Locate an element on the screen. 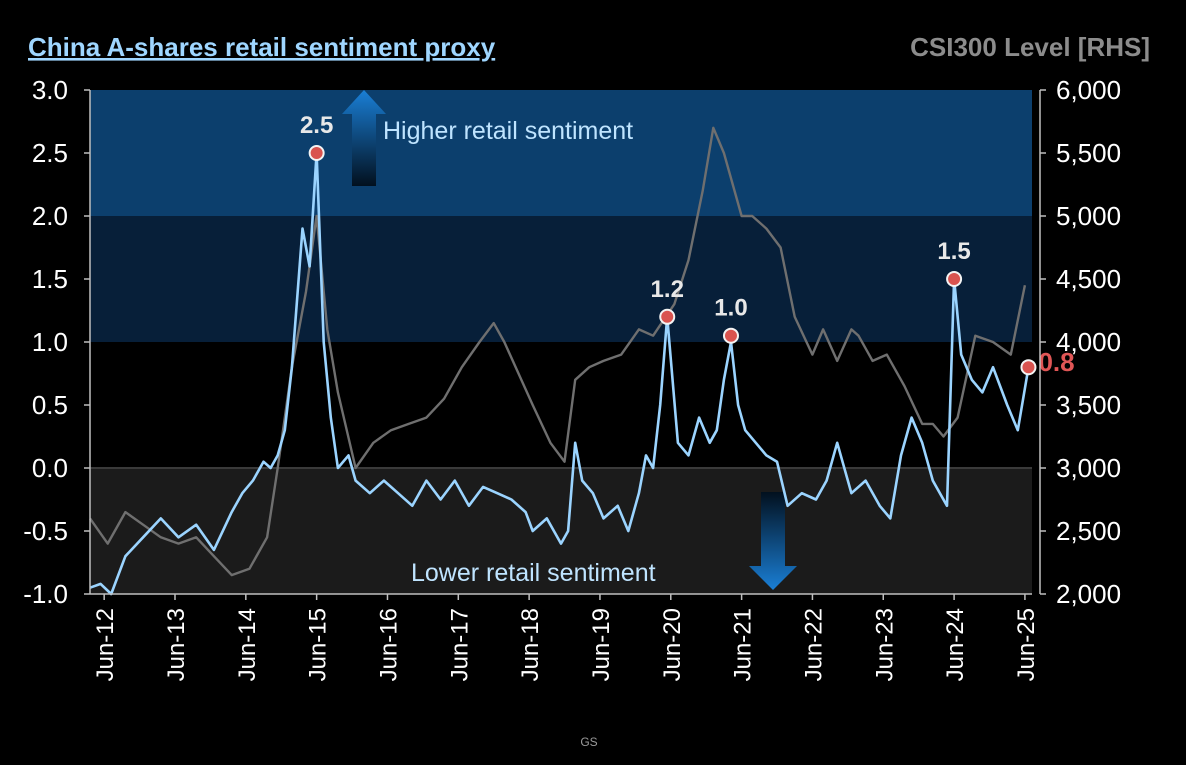 The image size is (1186, 765). x-tick-label-4: Jun-16 is located at coordinates (388, 644).